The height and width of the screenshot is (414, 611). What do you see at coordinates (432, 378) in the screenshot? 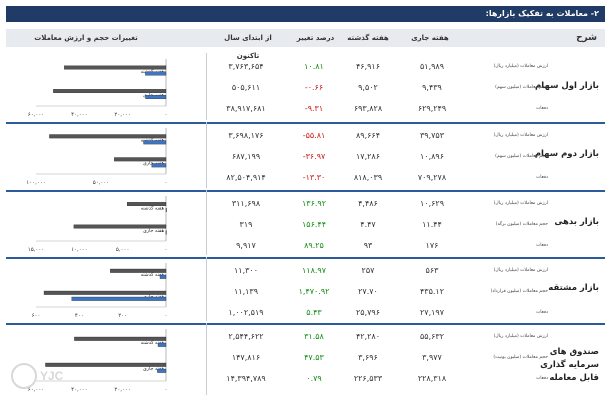
I see `current-week-value: ۲۲۸,۳۱۸` at bounding box center [432, 378].